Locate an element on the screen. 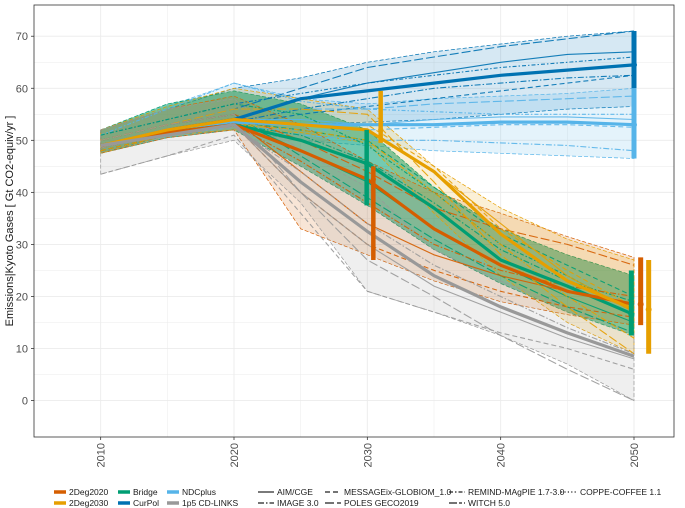  legend-label: 2Deg2030 is located at coordinates (89, 503).